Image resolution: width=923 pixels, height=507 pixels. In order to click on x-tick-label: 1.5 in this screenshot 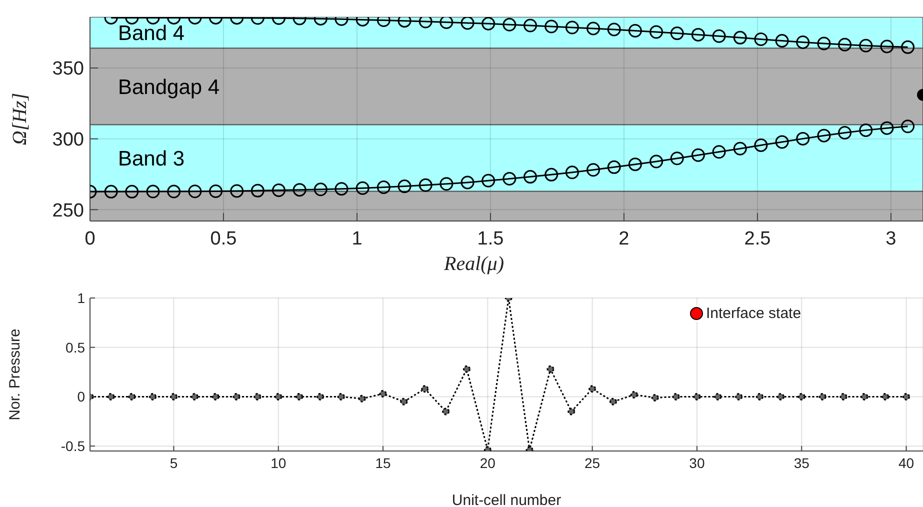, I will do `click(490, 239)`.